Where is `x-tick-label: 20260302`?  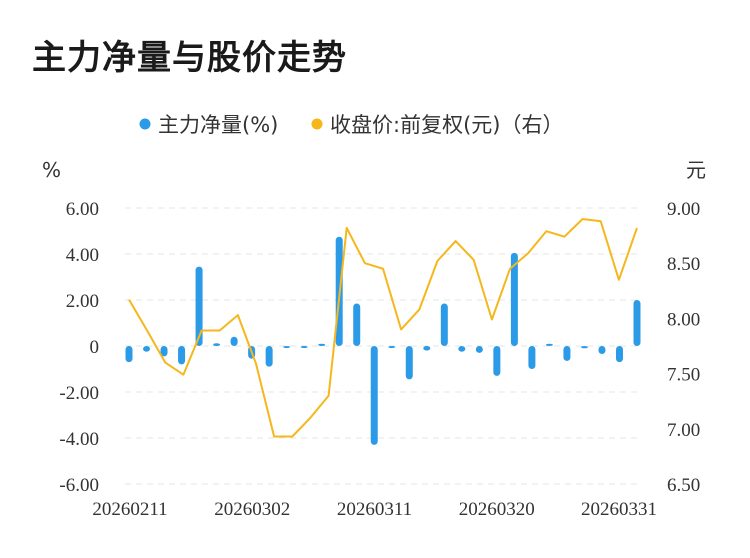
x-tick-label: 20260302 is located at coordinates (252, 509).